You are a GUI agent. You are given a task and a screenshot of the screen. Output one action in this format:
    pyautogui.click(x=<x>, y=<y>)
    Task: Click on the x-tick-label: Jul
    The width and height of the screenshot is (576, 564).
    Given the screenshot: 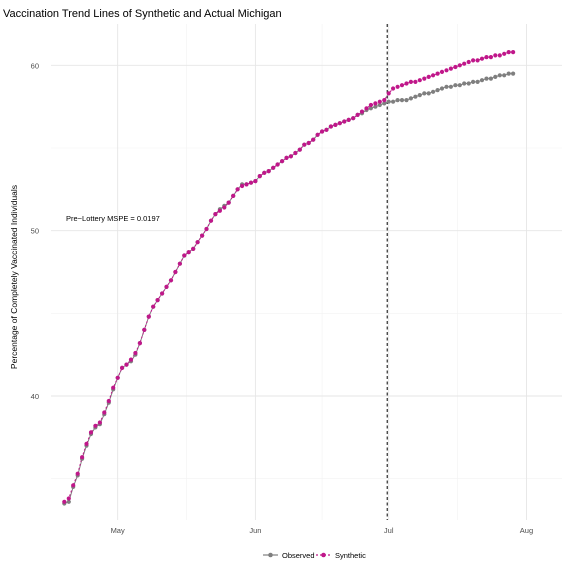 What is the action you would take?
    pyautogui.click(x=389, y=530)
    